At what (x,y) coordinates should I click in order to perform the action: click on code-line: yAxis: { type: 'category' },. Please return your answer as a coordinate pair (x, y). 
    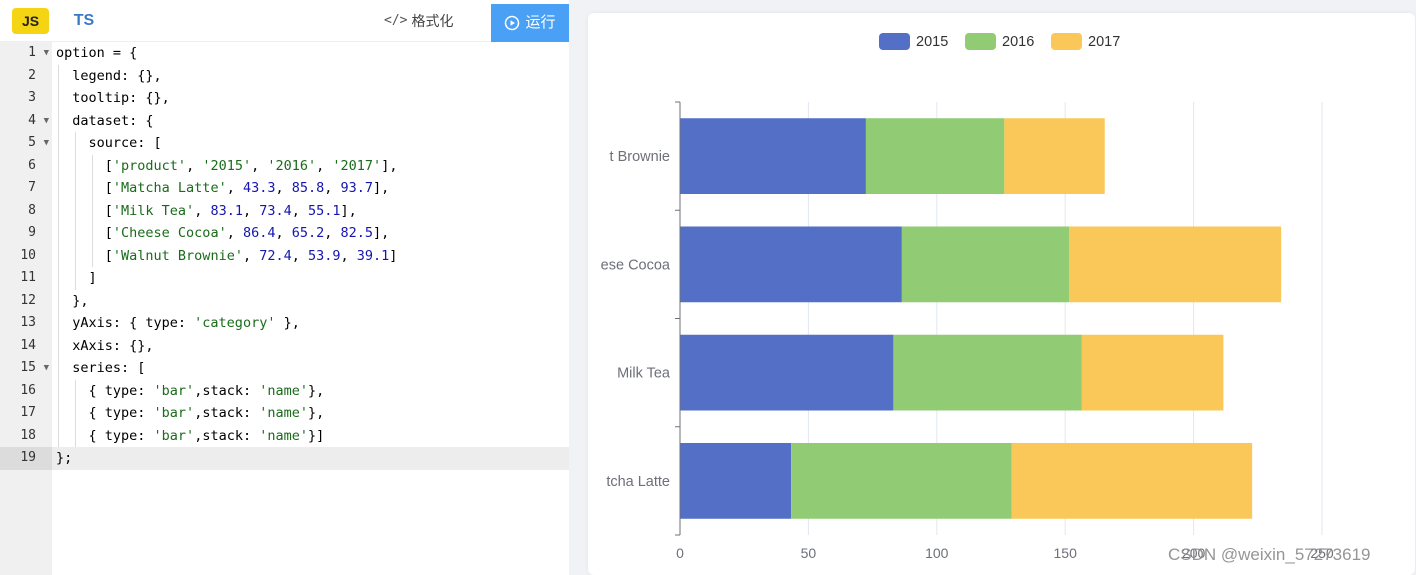
    Looking at the image, I should click on (178, 323).